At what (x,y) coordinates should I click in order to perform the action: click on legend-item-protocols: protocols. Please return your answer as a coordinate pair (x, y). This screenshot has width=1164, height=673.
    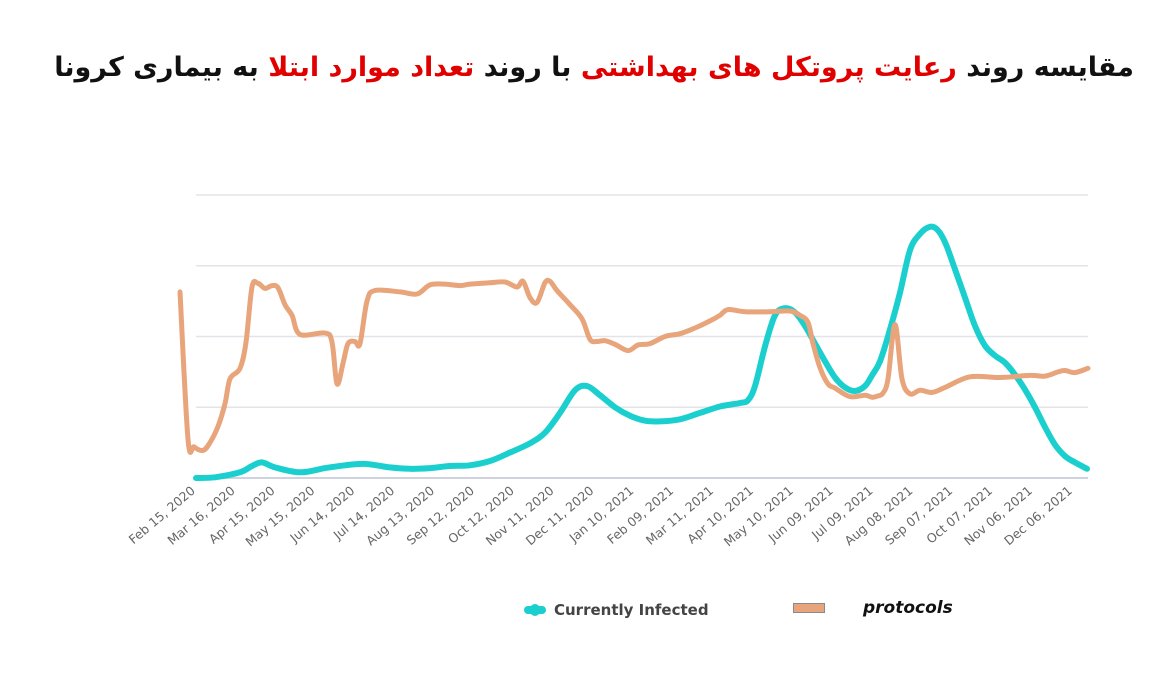
    Looking at the image, I should click on (873, 608).